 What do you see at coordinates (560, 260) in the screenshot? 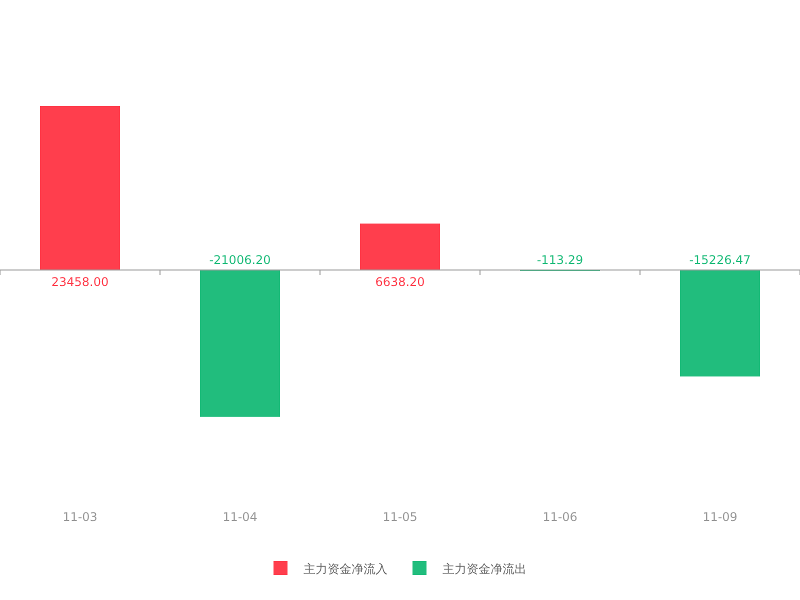
I see `data-label: -113.29` at bounding box center [560, 260].